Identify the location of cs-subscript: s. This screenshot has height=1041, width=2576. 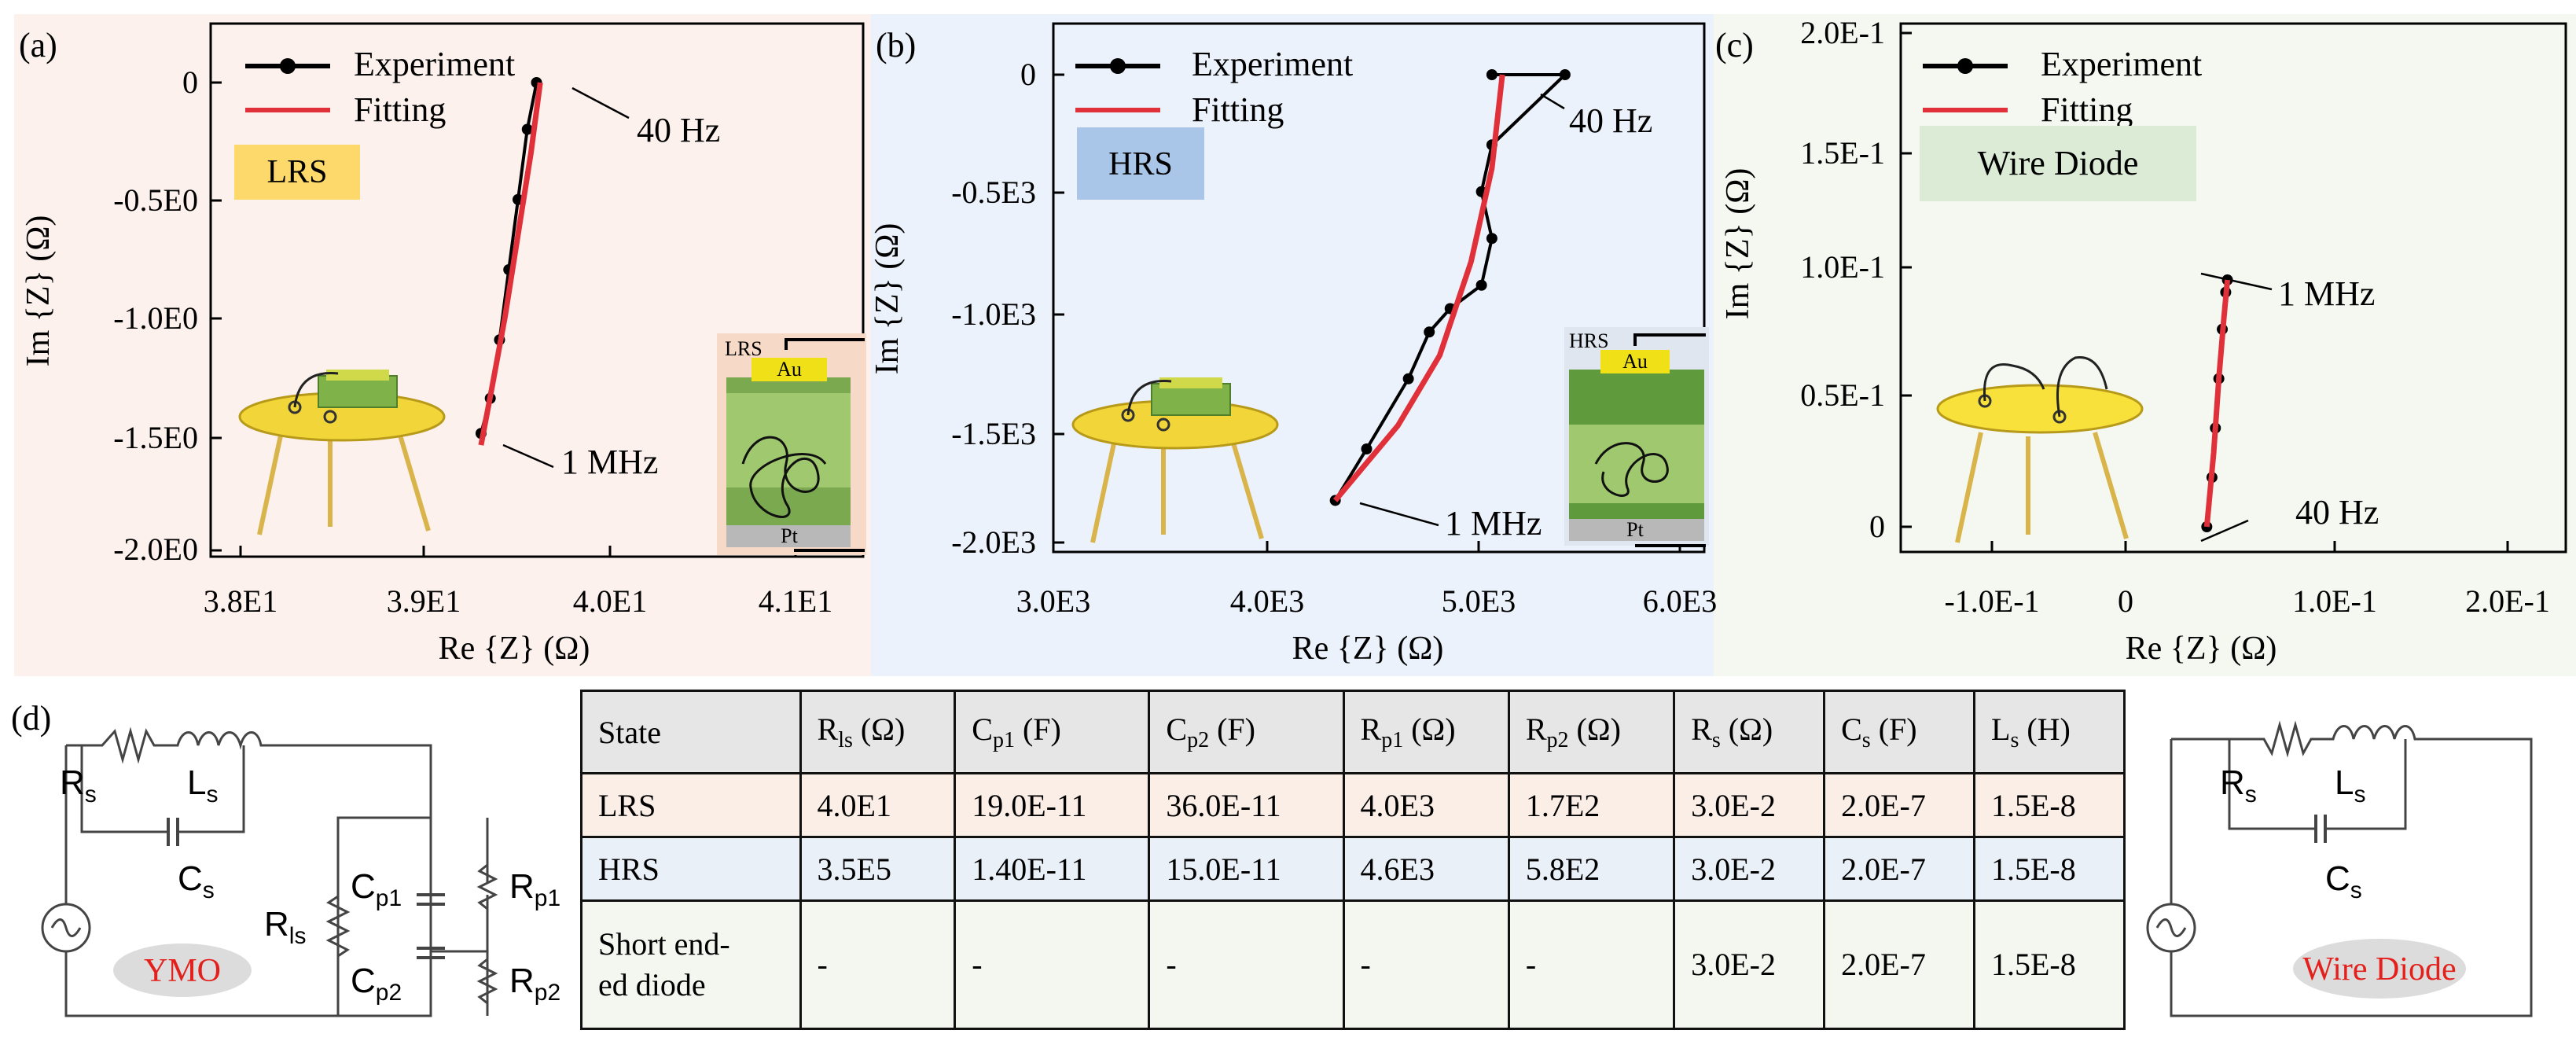
(2356, 890).